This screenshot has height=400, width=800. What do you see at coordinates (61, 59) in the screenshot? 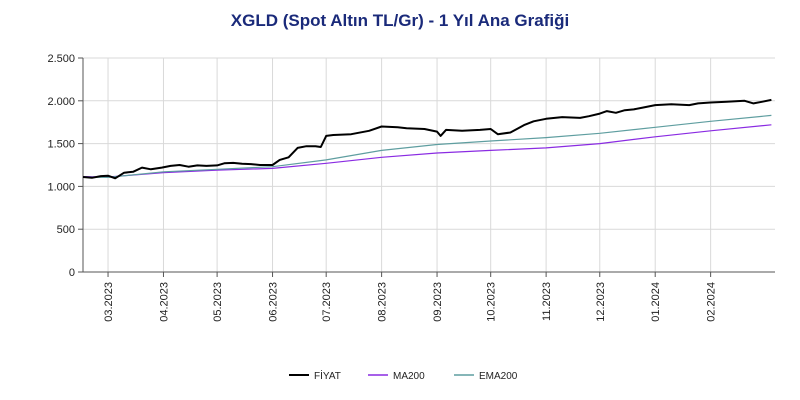
I see `y-tick-label: 2.500` at bounding box center [61, 59].